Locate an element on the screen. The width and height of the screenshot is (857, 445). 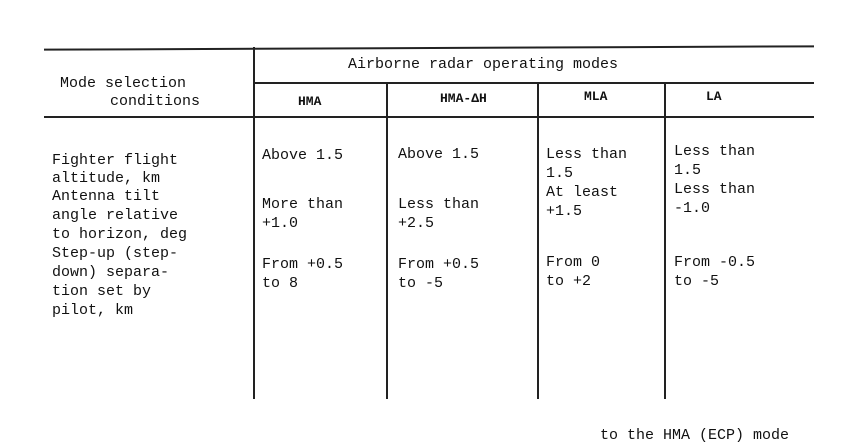
table-top-rule is located at coordinates (429, 48).